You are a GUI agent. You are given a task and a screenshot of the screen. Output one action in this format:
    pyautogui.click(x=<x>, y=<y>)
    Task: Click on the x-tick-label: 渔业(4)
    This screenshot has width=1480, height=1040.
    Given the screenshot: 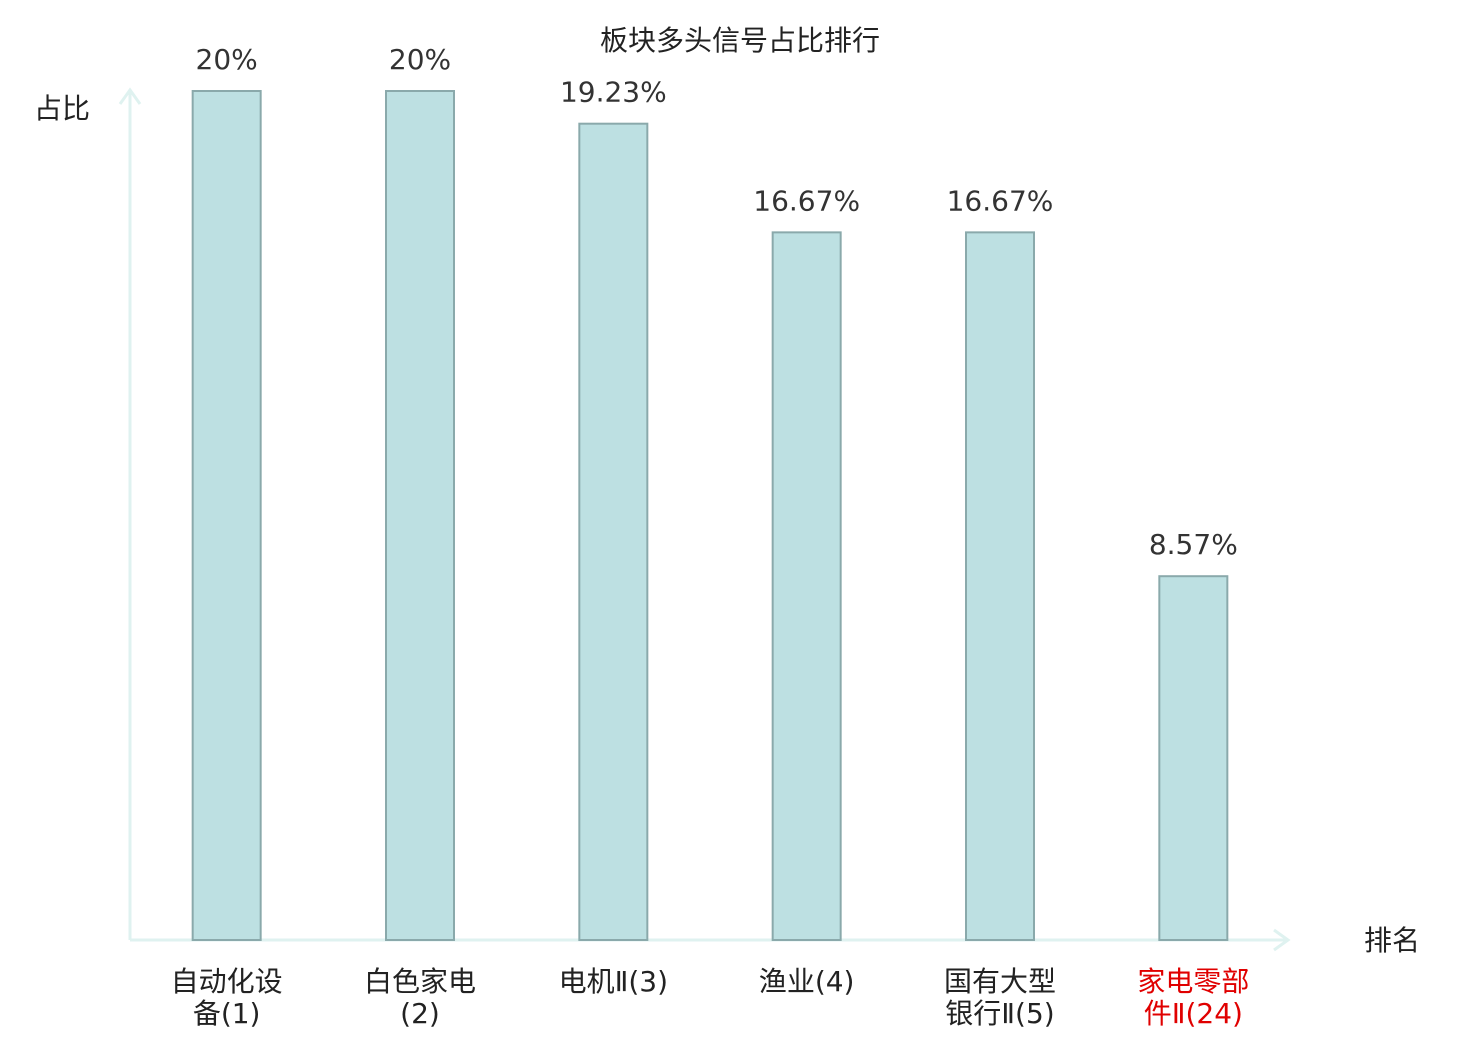 What is the action you would take?
    pyautogui.click(x=806, y=981)
    